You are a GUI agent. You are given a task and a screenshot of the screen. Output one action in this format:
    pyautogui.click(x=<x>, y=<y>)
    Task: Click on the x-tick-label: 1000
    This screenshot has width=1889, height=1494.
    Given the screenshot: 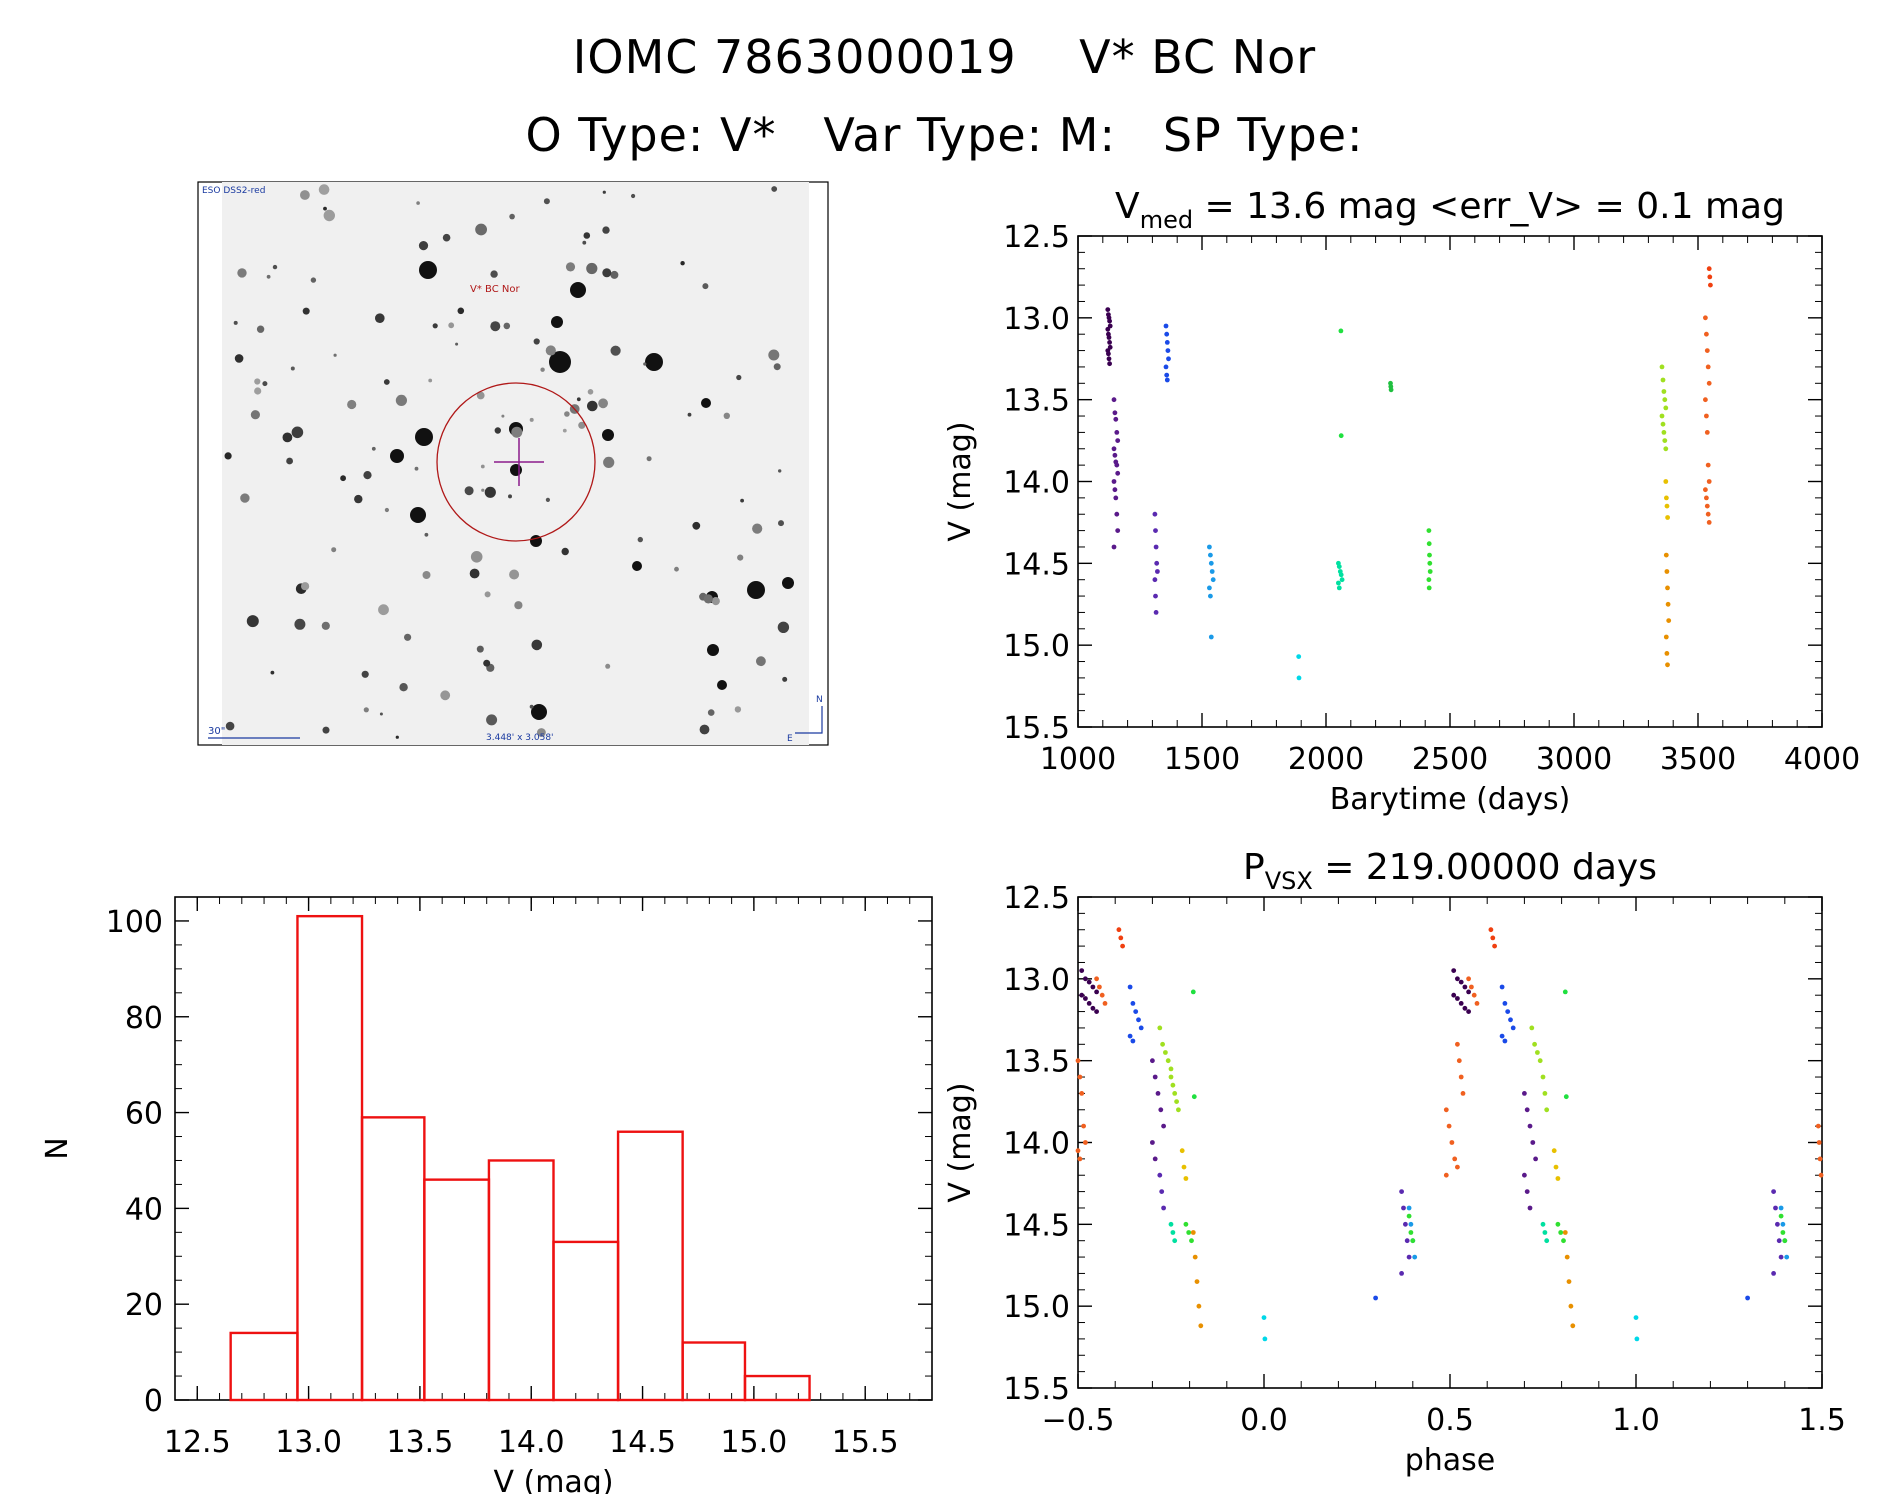 What is the action you would take?
    pyautogui.click(x=1078, y=759)
    